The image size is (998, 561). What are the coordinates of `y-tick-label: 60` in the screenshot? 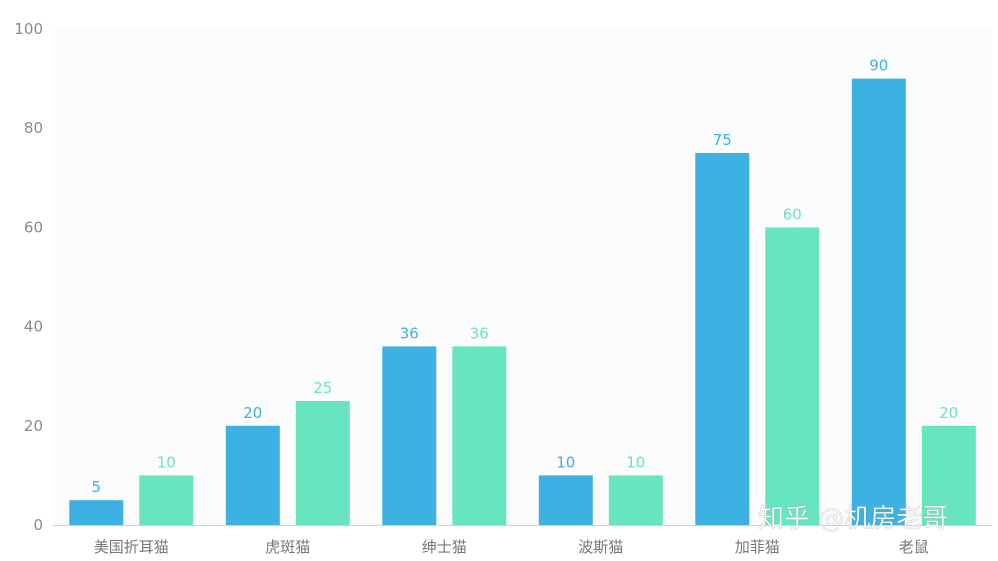 It's located at (33, 227).